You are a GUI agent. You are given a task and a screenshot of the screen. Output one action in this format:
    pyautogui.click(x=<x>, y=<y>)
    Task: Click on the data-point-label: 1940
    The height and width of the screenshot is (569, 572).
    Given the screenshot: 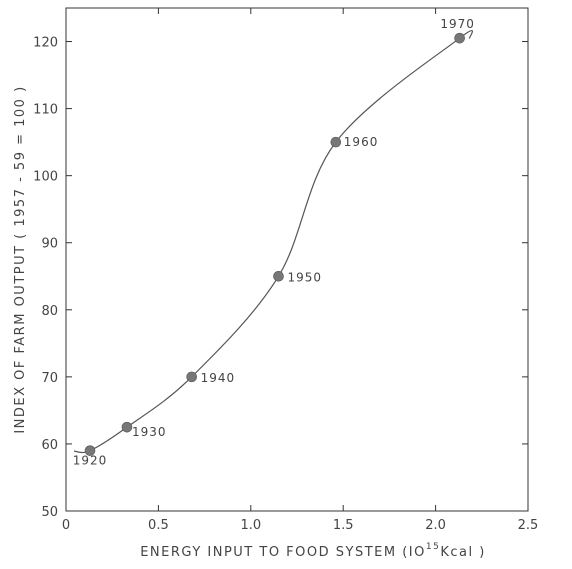 What is the action you would take?
    pyautogui.click(x=218, y=378)
    